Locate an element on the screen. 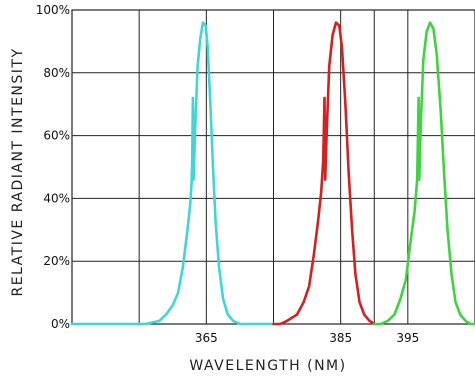 This screenshot has width=475, height=378. y-tick-label: 40% is located at coordinates (56, 198).